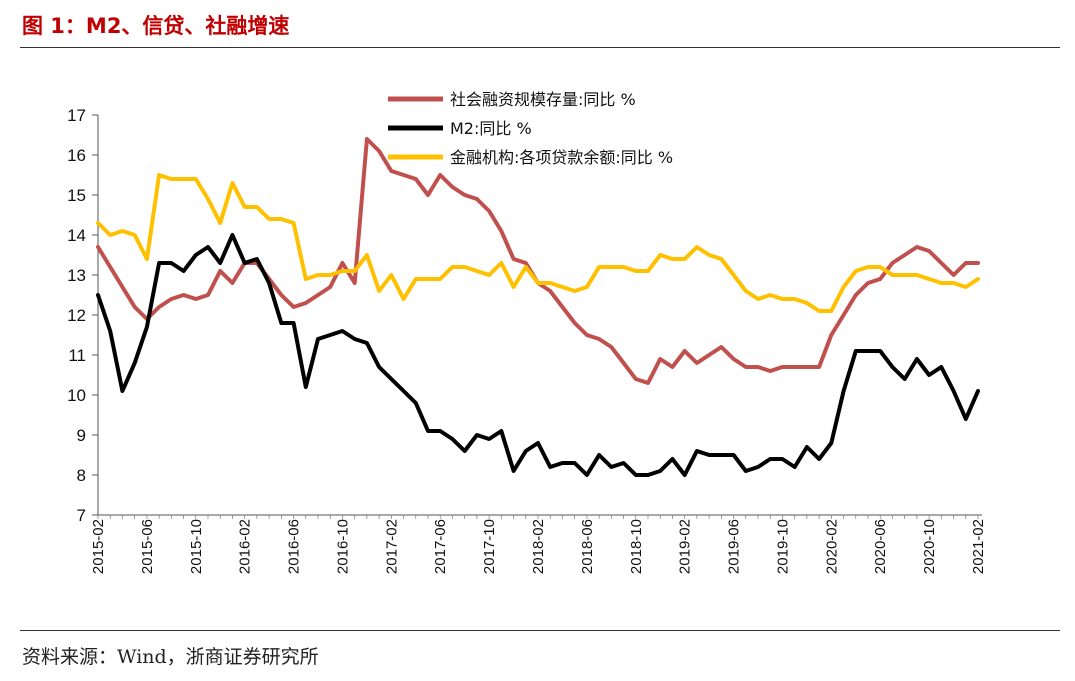  I want to click on x-tick-label: 2019-06, so click(734, 546).